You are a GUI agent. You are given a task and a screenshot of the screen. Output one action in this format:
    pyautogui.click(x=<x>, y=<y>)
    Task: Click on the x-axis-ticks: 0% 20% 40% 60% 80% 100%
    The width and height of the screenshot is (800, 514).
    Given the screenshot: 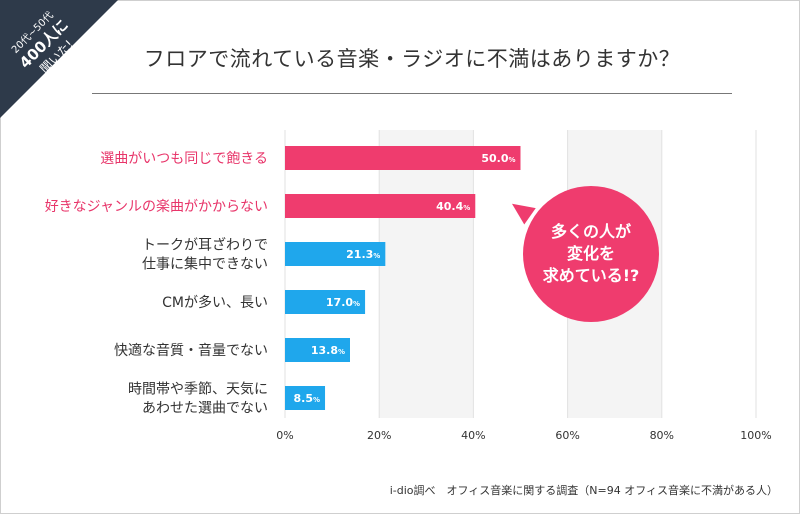 What is the action you would take?
    pyautogui.click(x=523, y=435)
    